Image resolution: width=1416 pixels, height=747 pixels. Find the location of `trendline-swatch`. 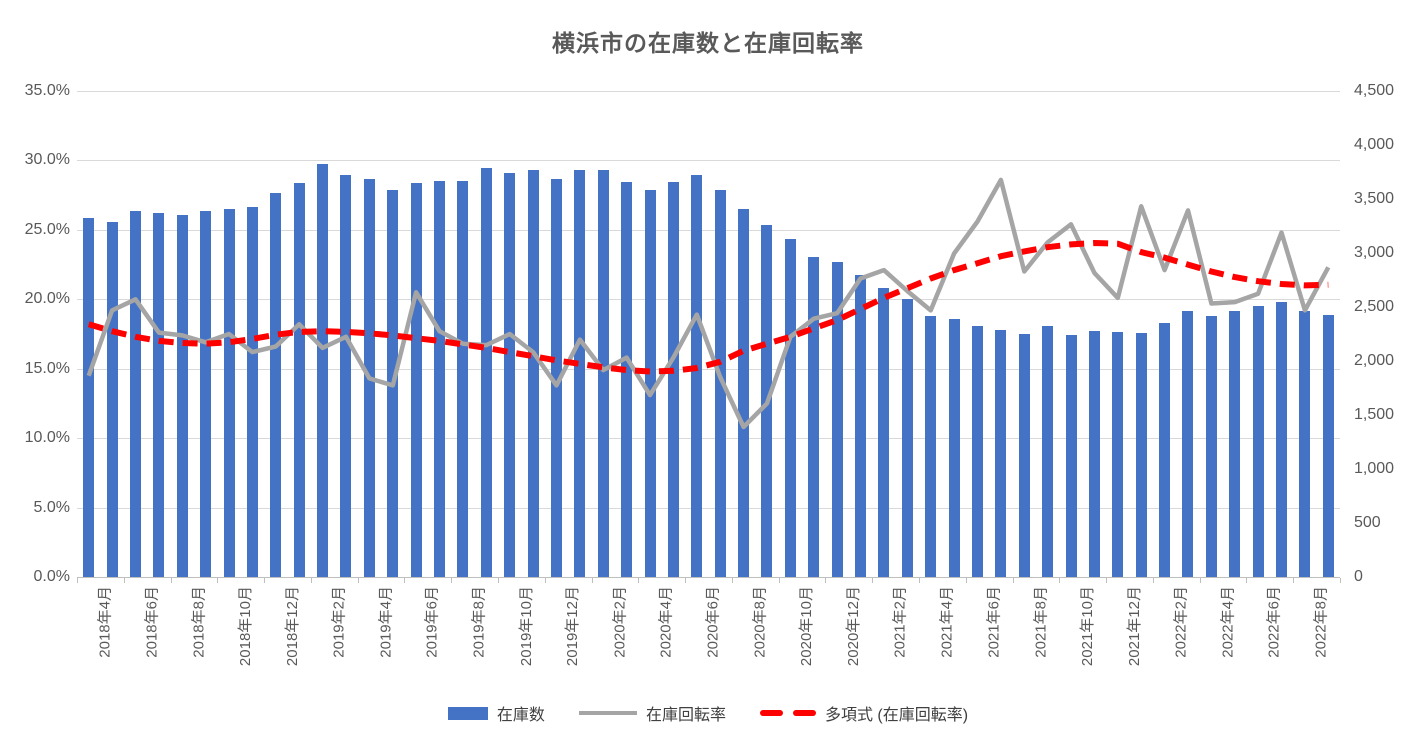

trendline-swatch is located at coordinates (787, 713).